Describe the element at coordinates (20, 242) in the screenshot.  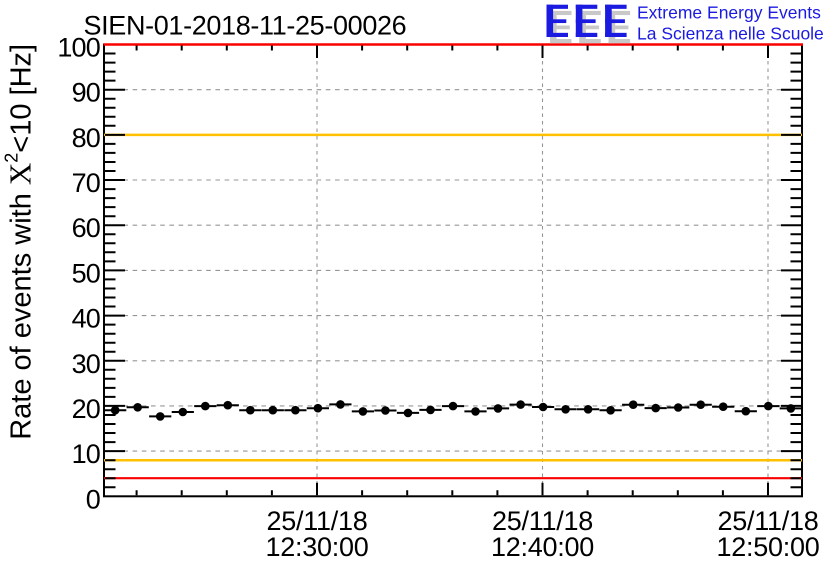
I see `svg-text: Rate of events with X2<10 [Hz]` at that location.